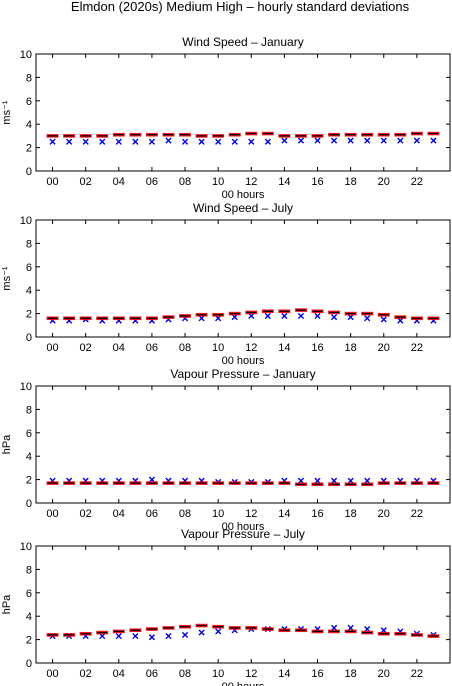 The width and height of the screenshot is (452, 686). I want to click on x-tick-label: 04, so click(119, 182).